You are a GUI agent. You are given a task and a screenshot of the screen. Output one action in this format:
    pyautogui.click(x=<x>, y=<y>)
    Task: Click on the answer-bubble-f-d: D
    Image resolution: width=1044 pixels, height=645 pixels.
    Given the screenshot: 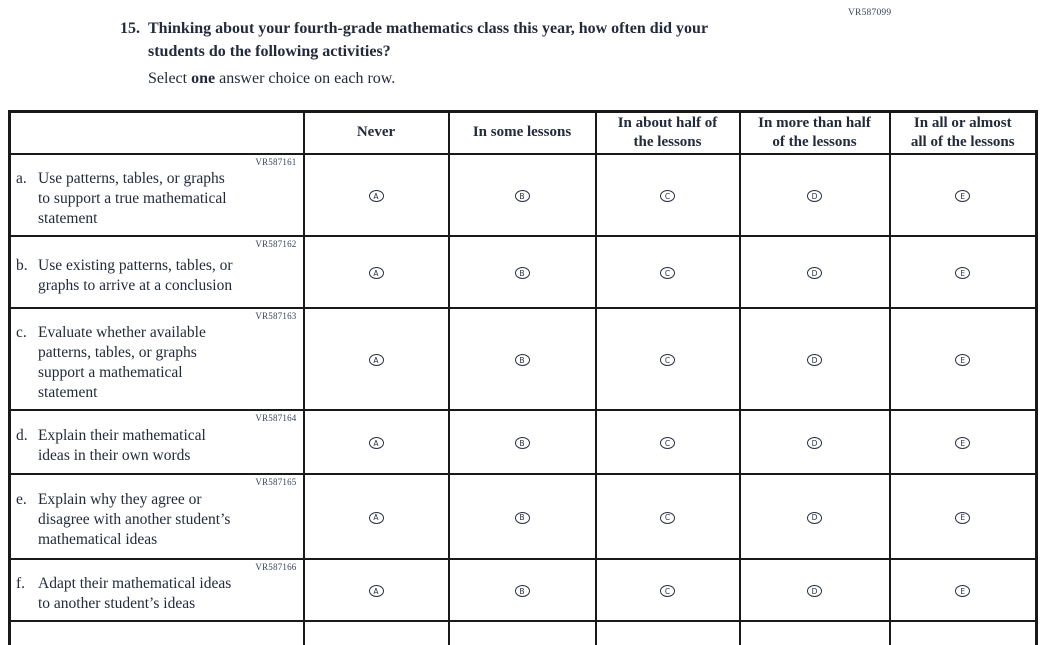 What is the action you would take?
    pyautogui.click(x=814, y=591)
    